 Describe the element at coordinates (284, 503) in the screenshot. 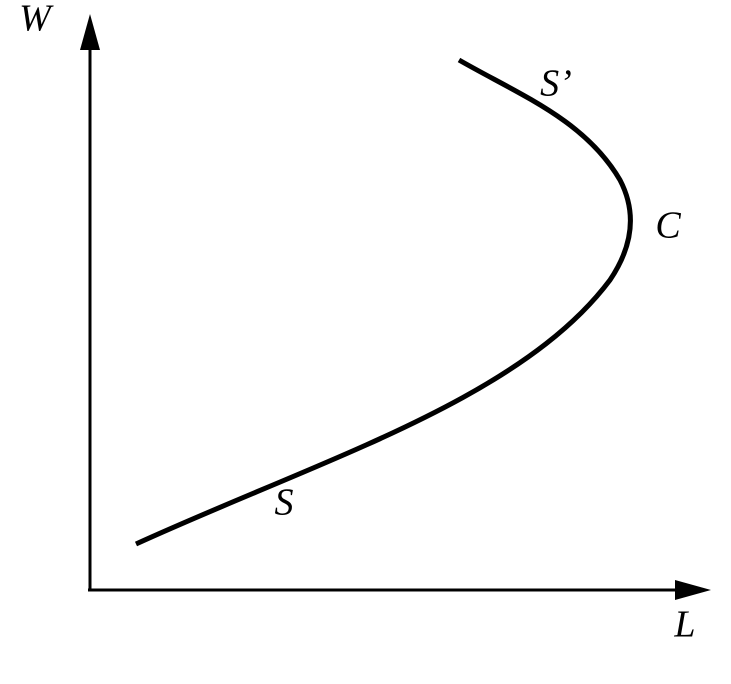

I see `curve-label-s: S` at that location.